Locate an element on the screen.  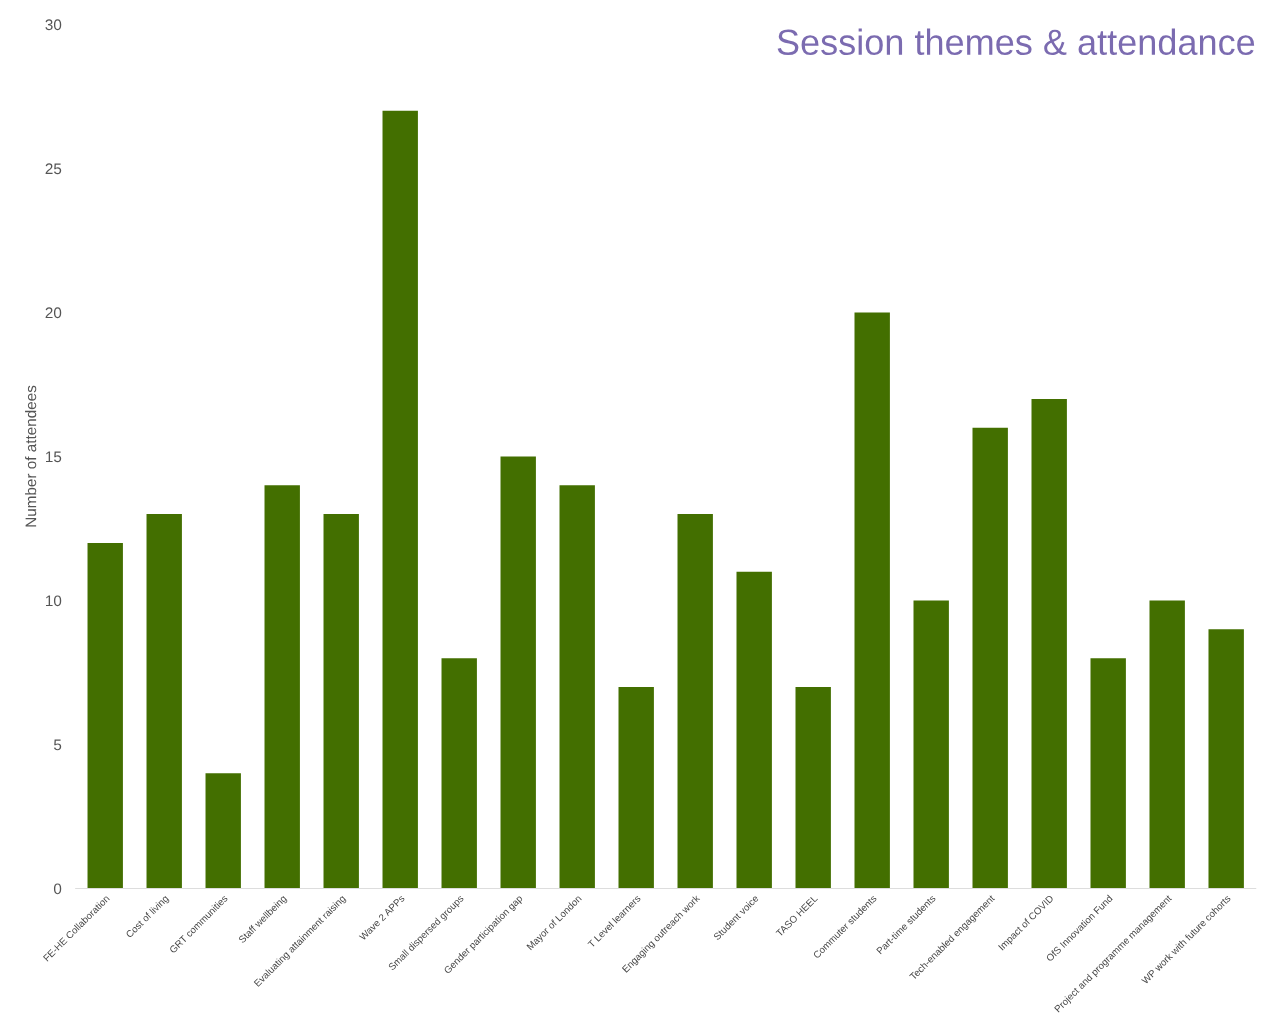
y-tick-label: 10 is located at coordinates (54, 601).